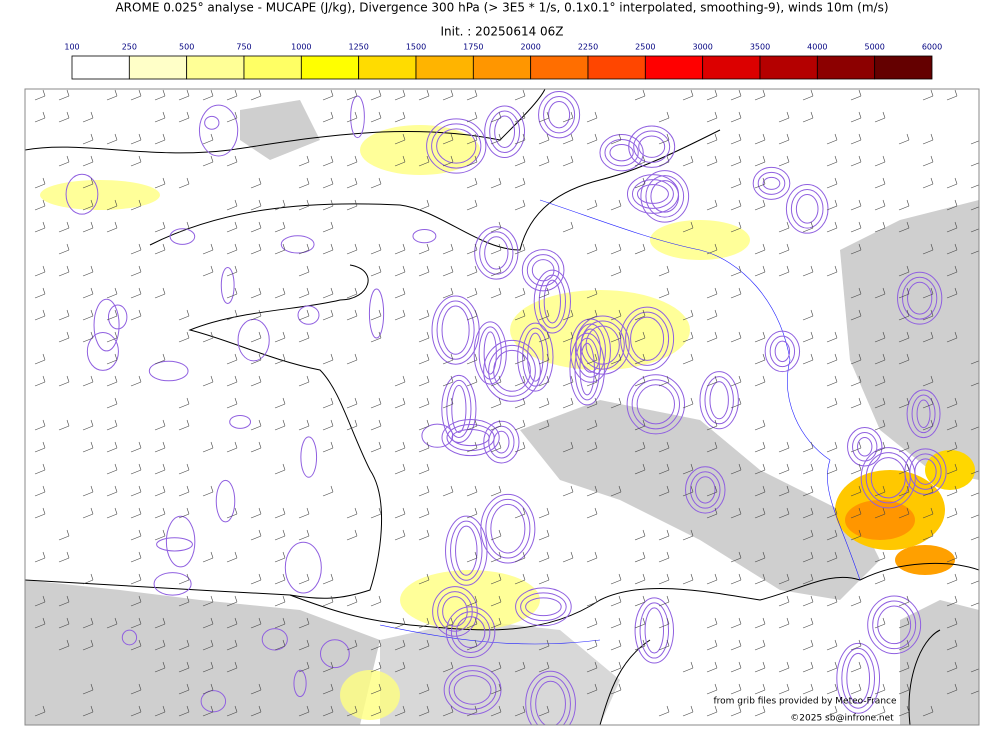  I want to click on colorbar-label: 4000, so click(817, 47).